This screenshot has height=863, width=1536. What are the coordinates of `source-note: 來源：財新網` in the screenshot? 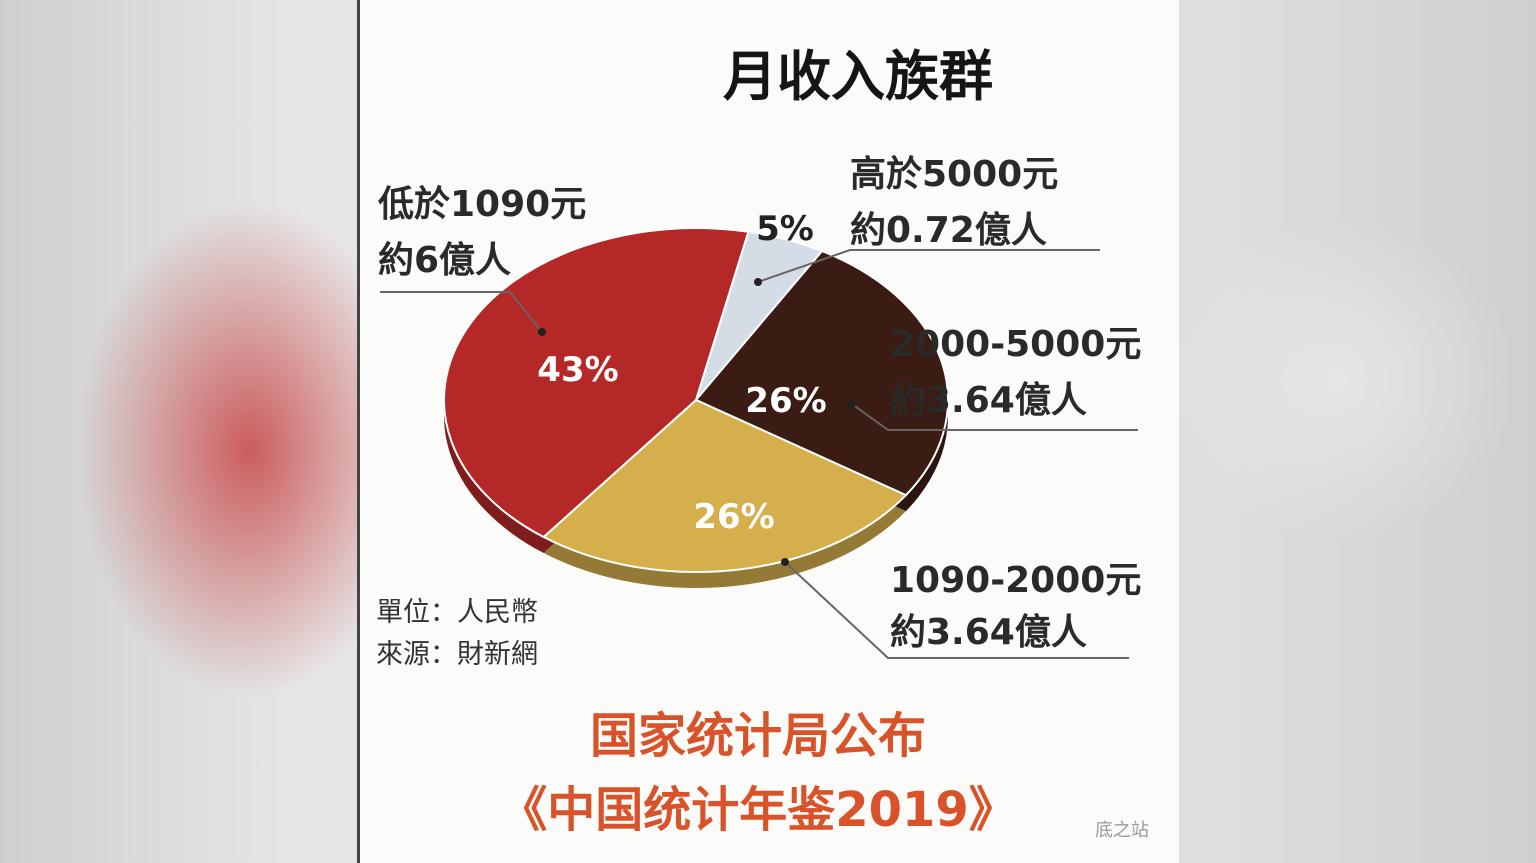 It's located at (457, 654).